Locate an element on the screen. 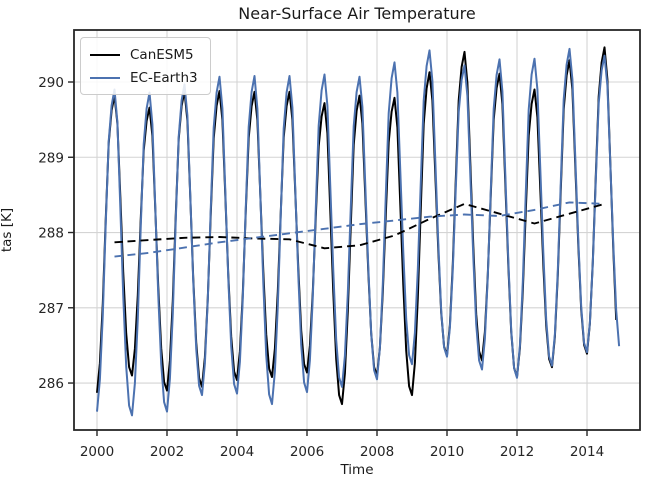 The width and height of the screenshot is (651, 491). svg-text: 2010 is located at coordinates (447, 452).